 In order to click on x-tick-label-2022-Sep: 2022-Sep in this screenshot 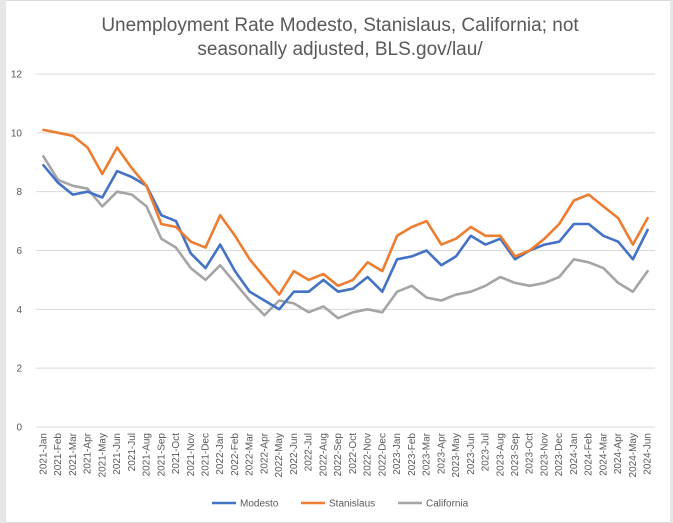, I will do `click(338, 455)`.